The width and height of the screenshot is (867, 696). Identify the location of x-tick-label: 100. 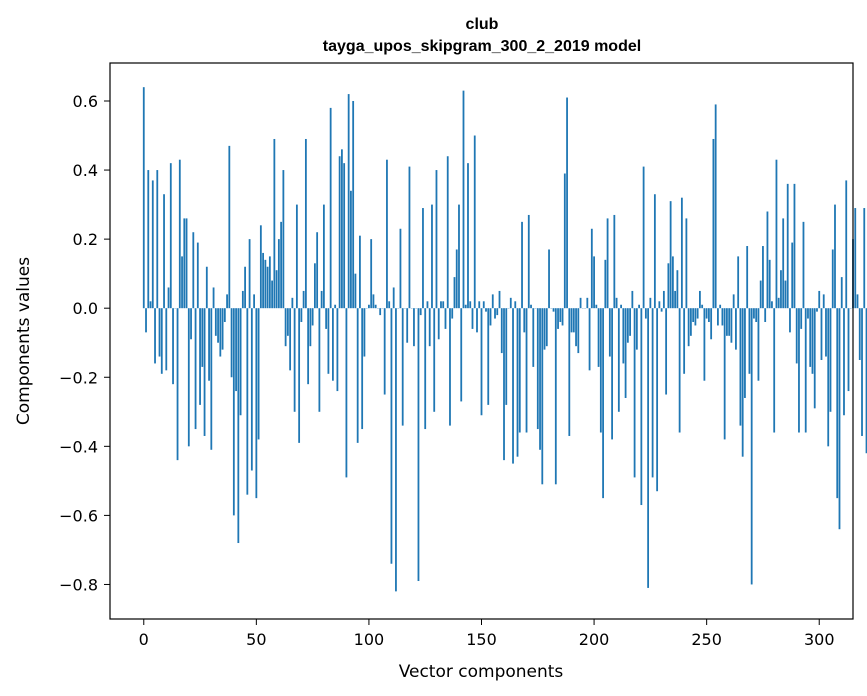
(369, 639).